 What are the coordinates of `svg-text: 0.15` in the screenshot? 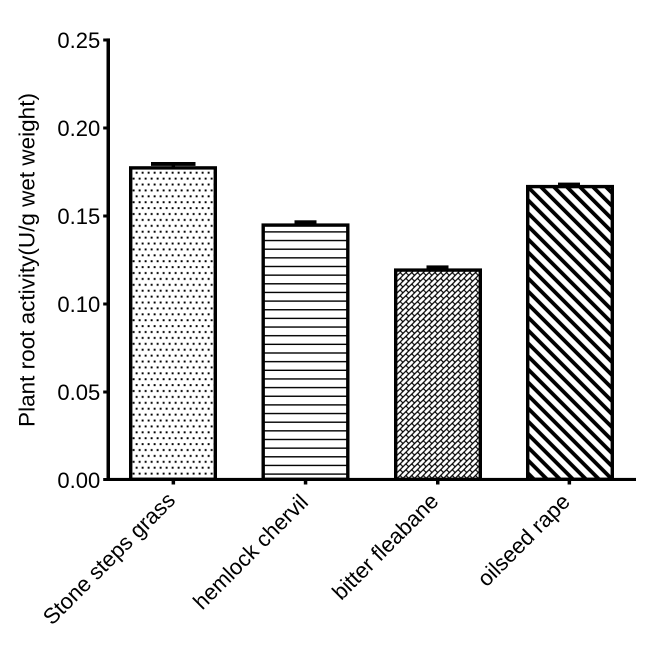 It's located at (78, 216).